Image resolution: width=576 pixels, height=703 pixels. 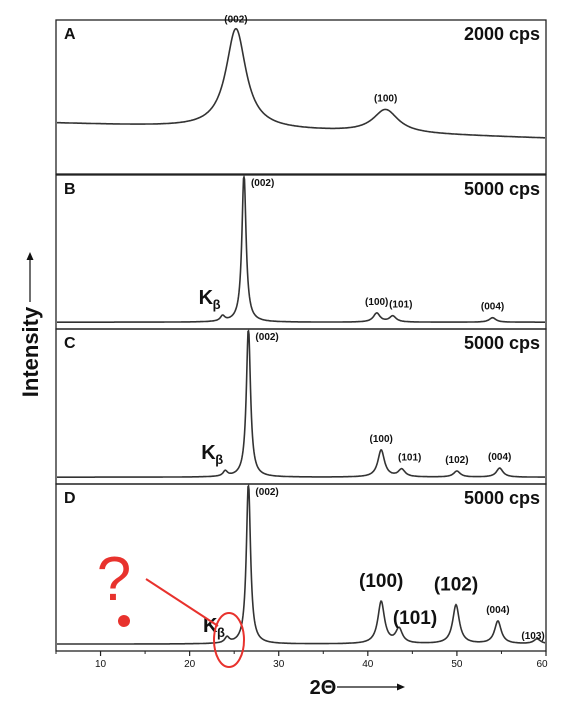 What do you see at coordinates (492, 307) in the screenshot?
I see `peak-label-B-004: (004)` at bounding box center [492, 307].